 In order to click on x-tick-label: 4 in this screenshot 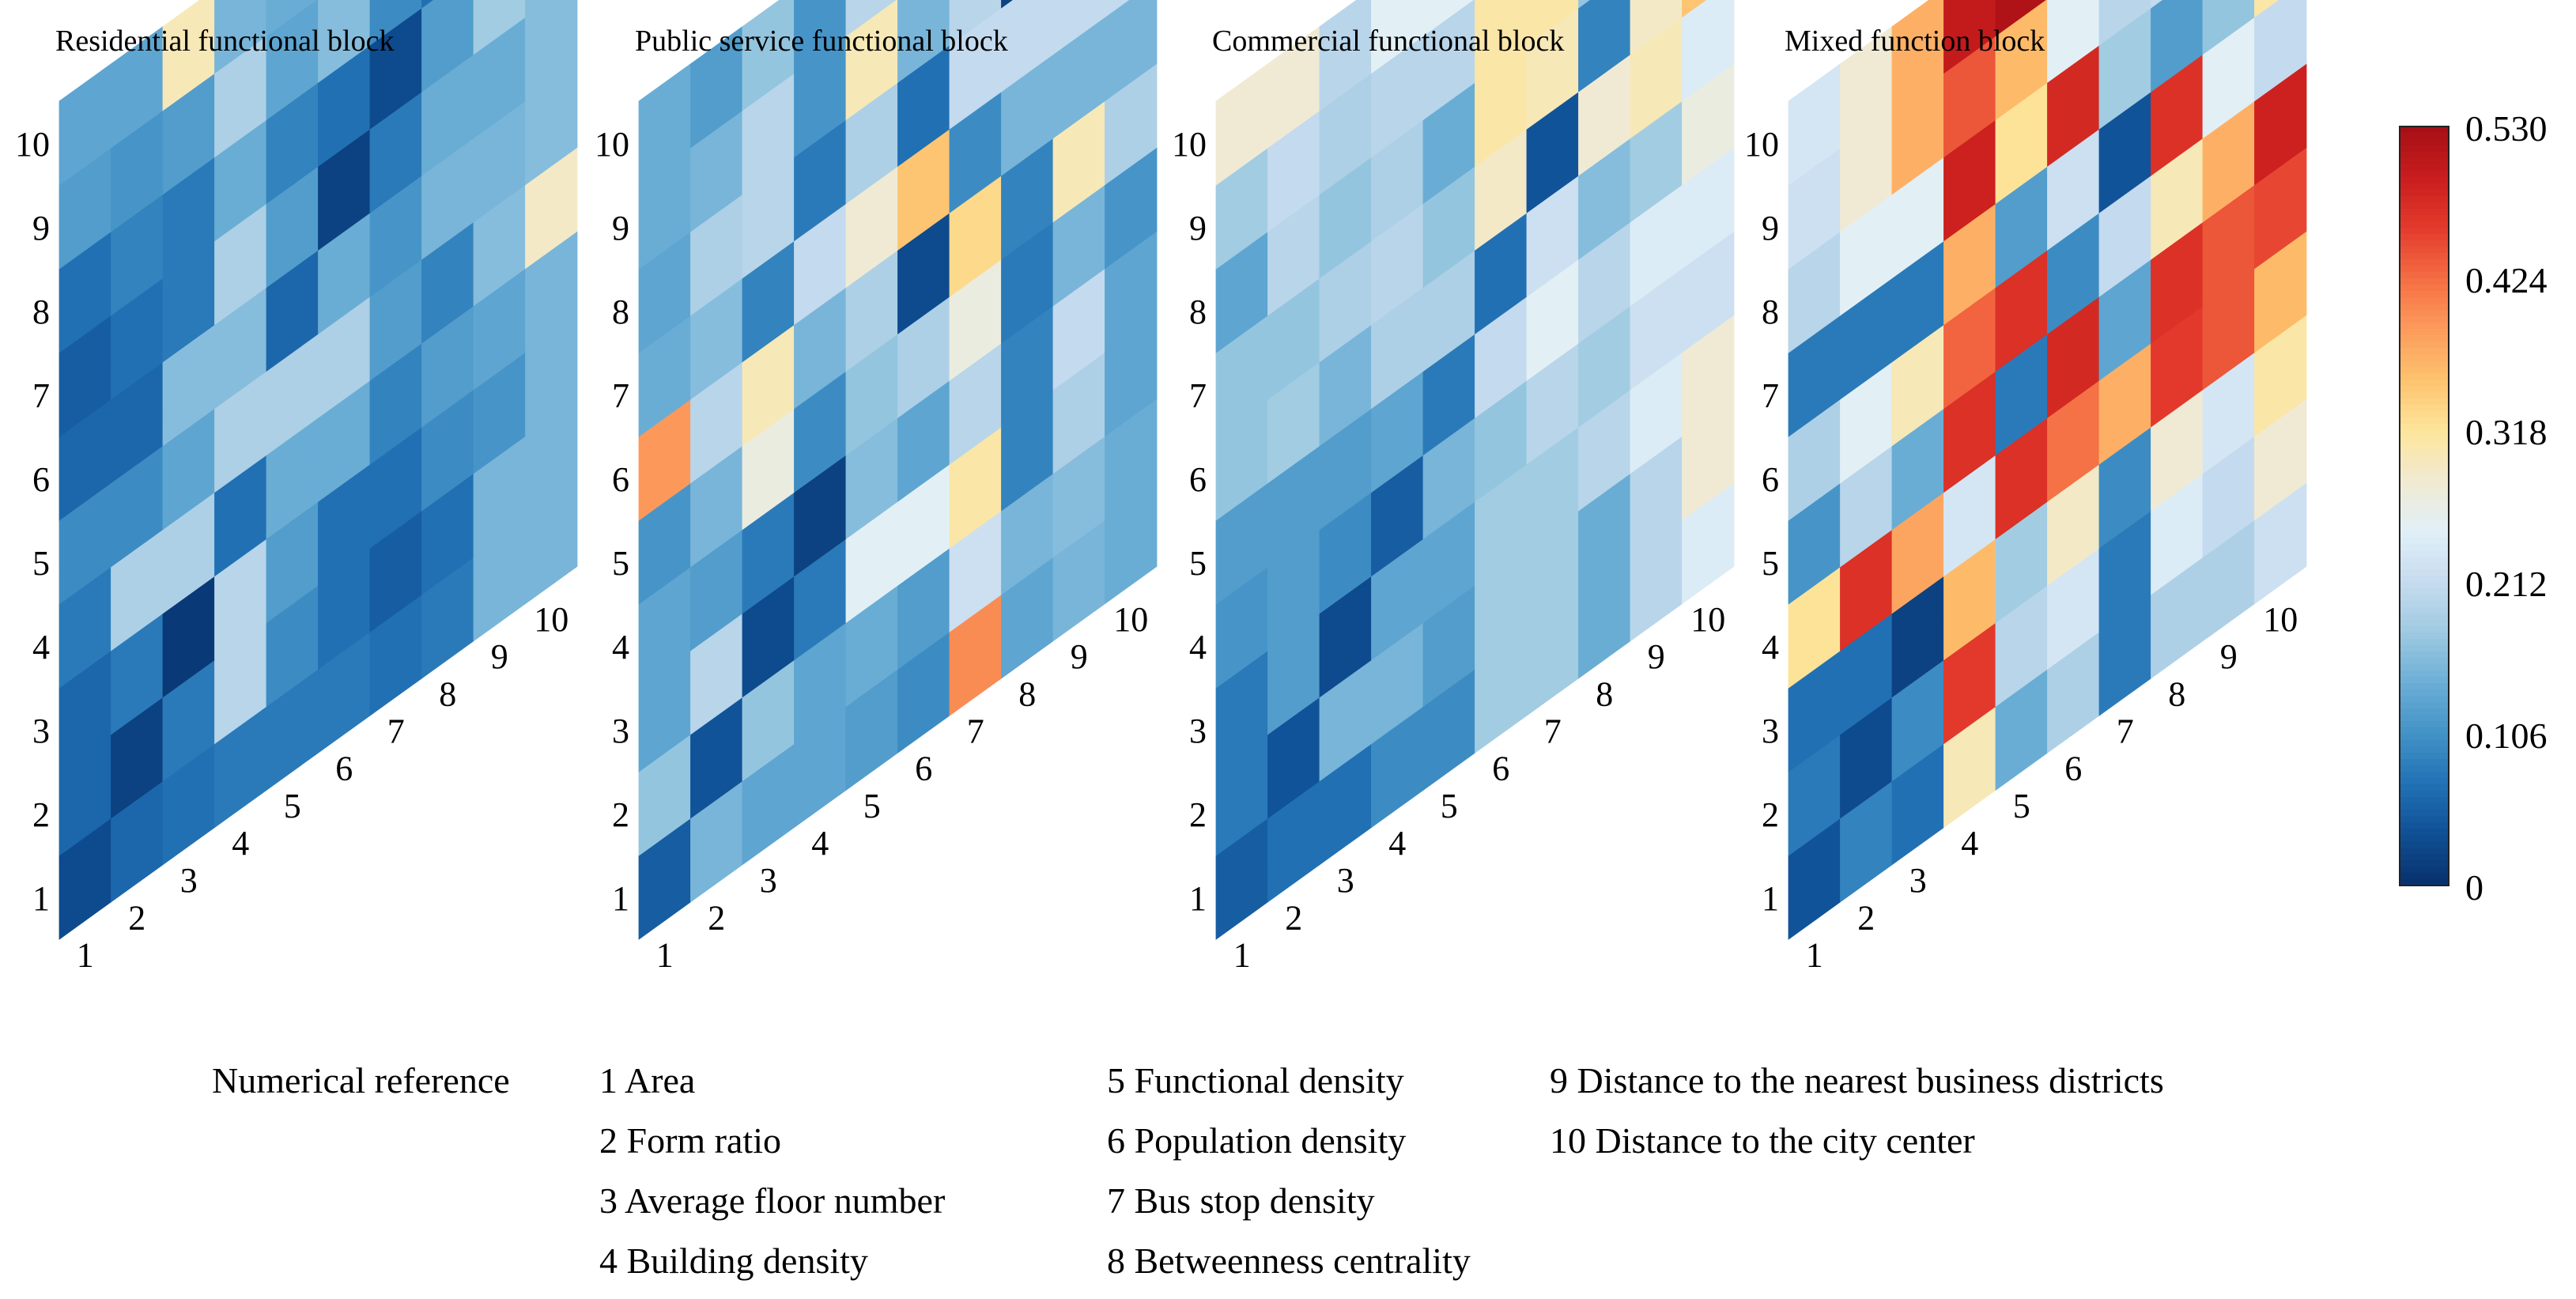, I will do `click(820, 844)`.